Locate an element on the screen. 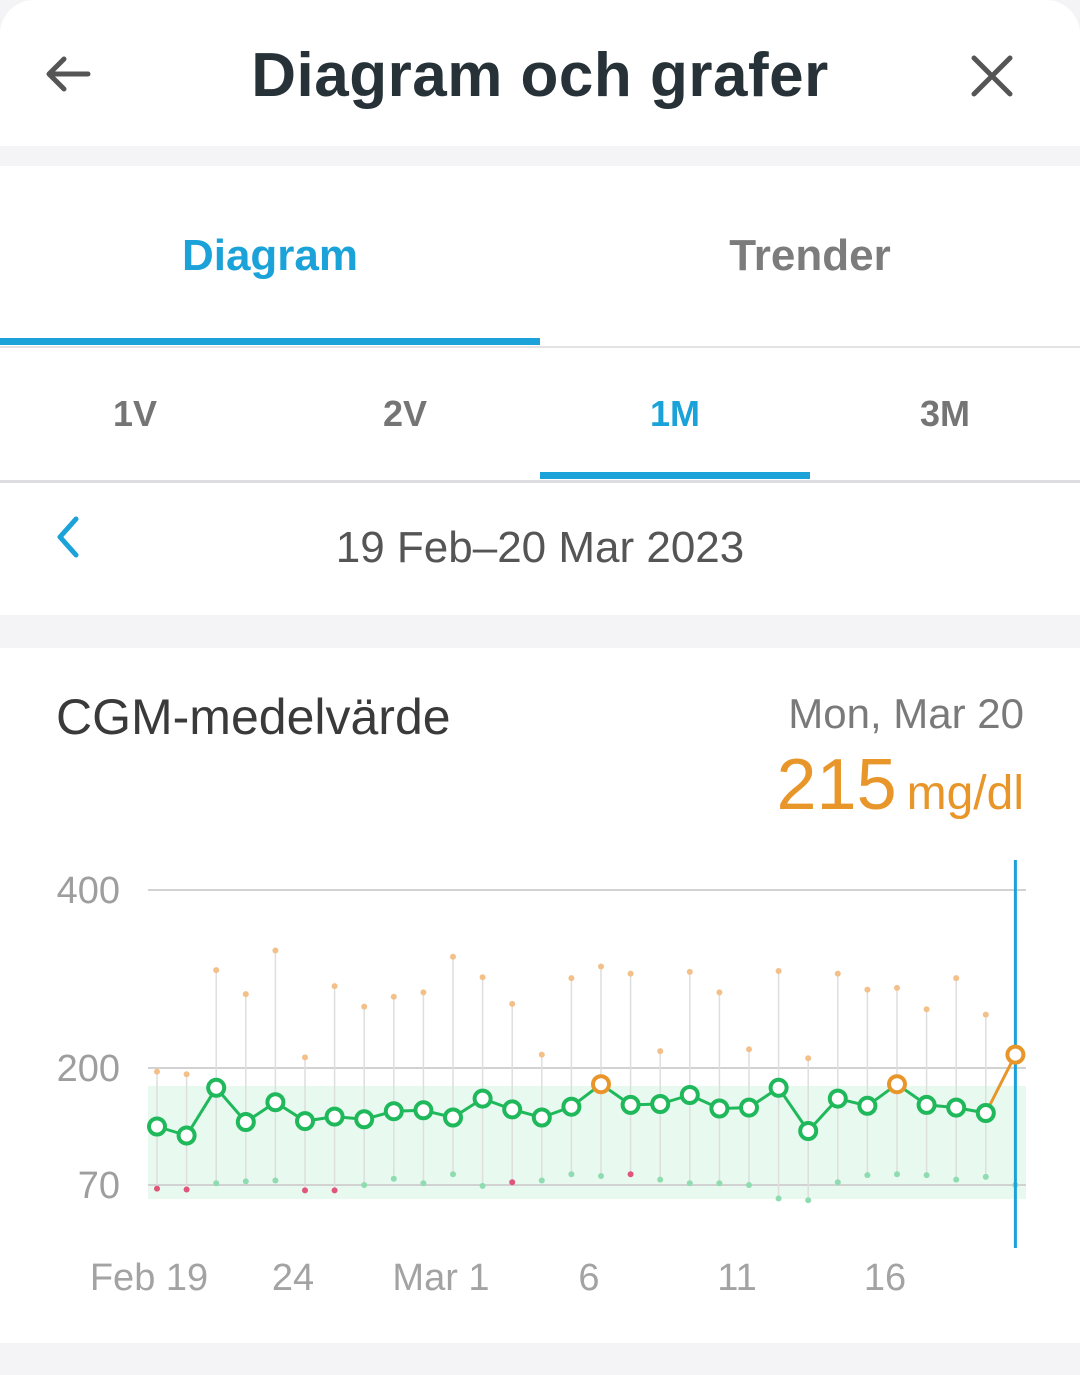  range-1m: 1M is located at coordinates (674, 413).